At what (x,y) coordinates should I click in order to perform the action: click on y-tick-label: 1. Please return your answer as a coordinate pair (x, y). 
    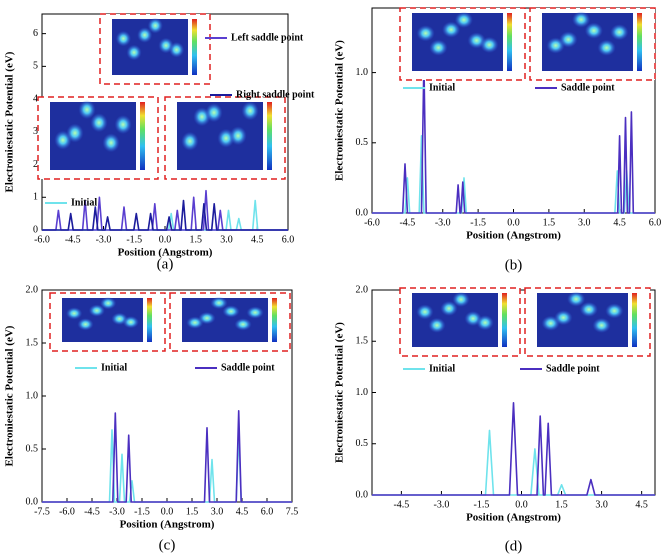
    Looking at the image, I should click on (35, 197).